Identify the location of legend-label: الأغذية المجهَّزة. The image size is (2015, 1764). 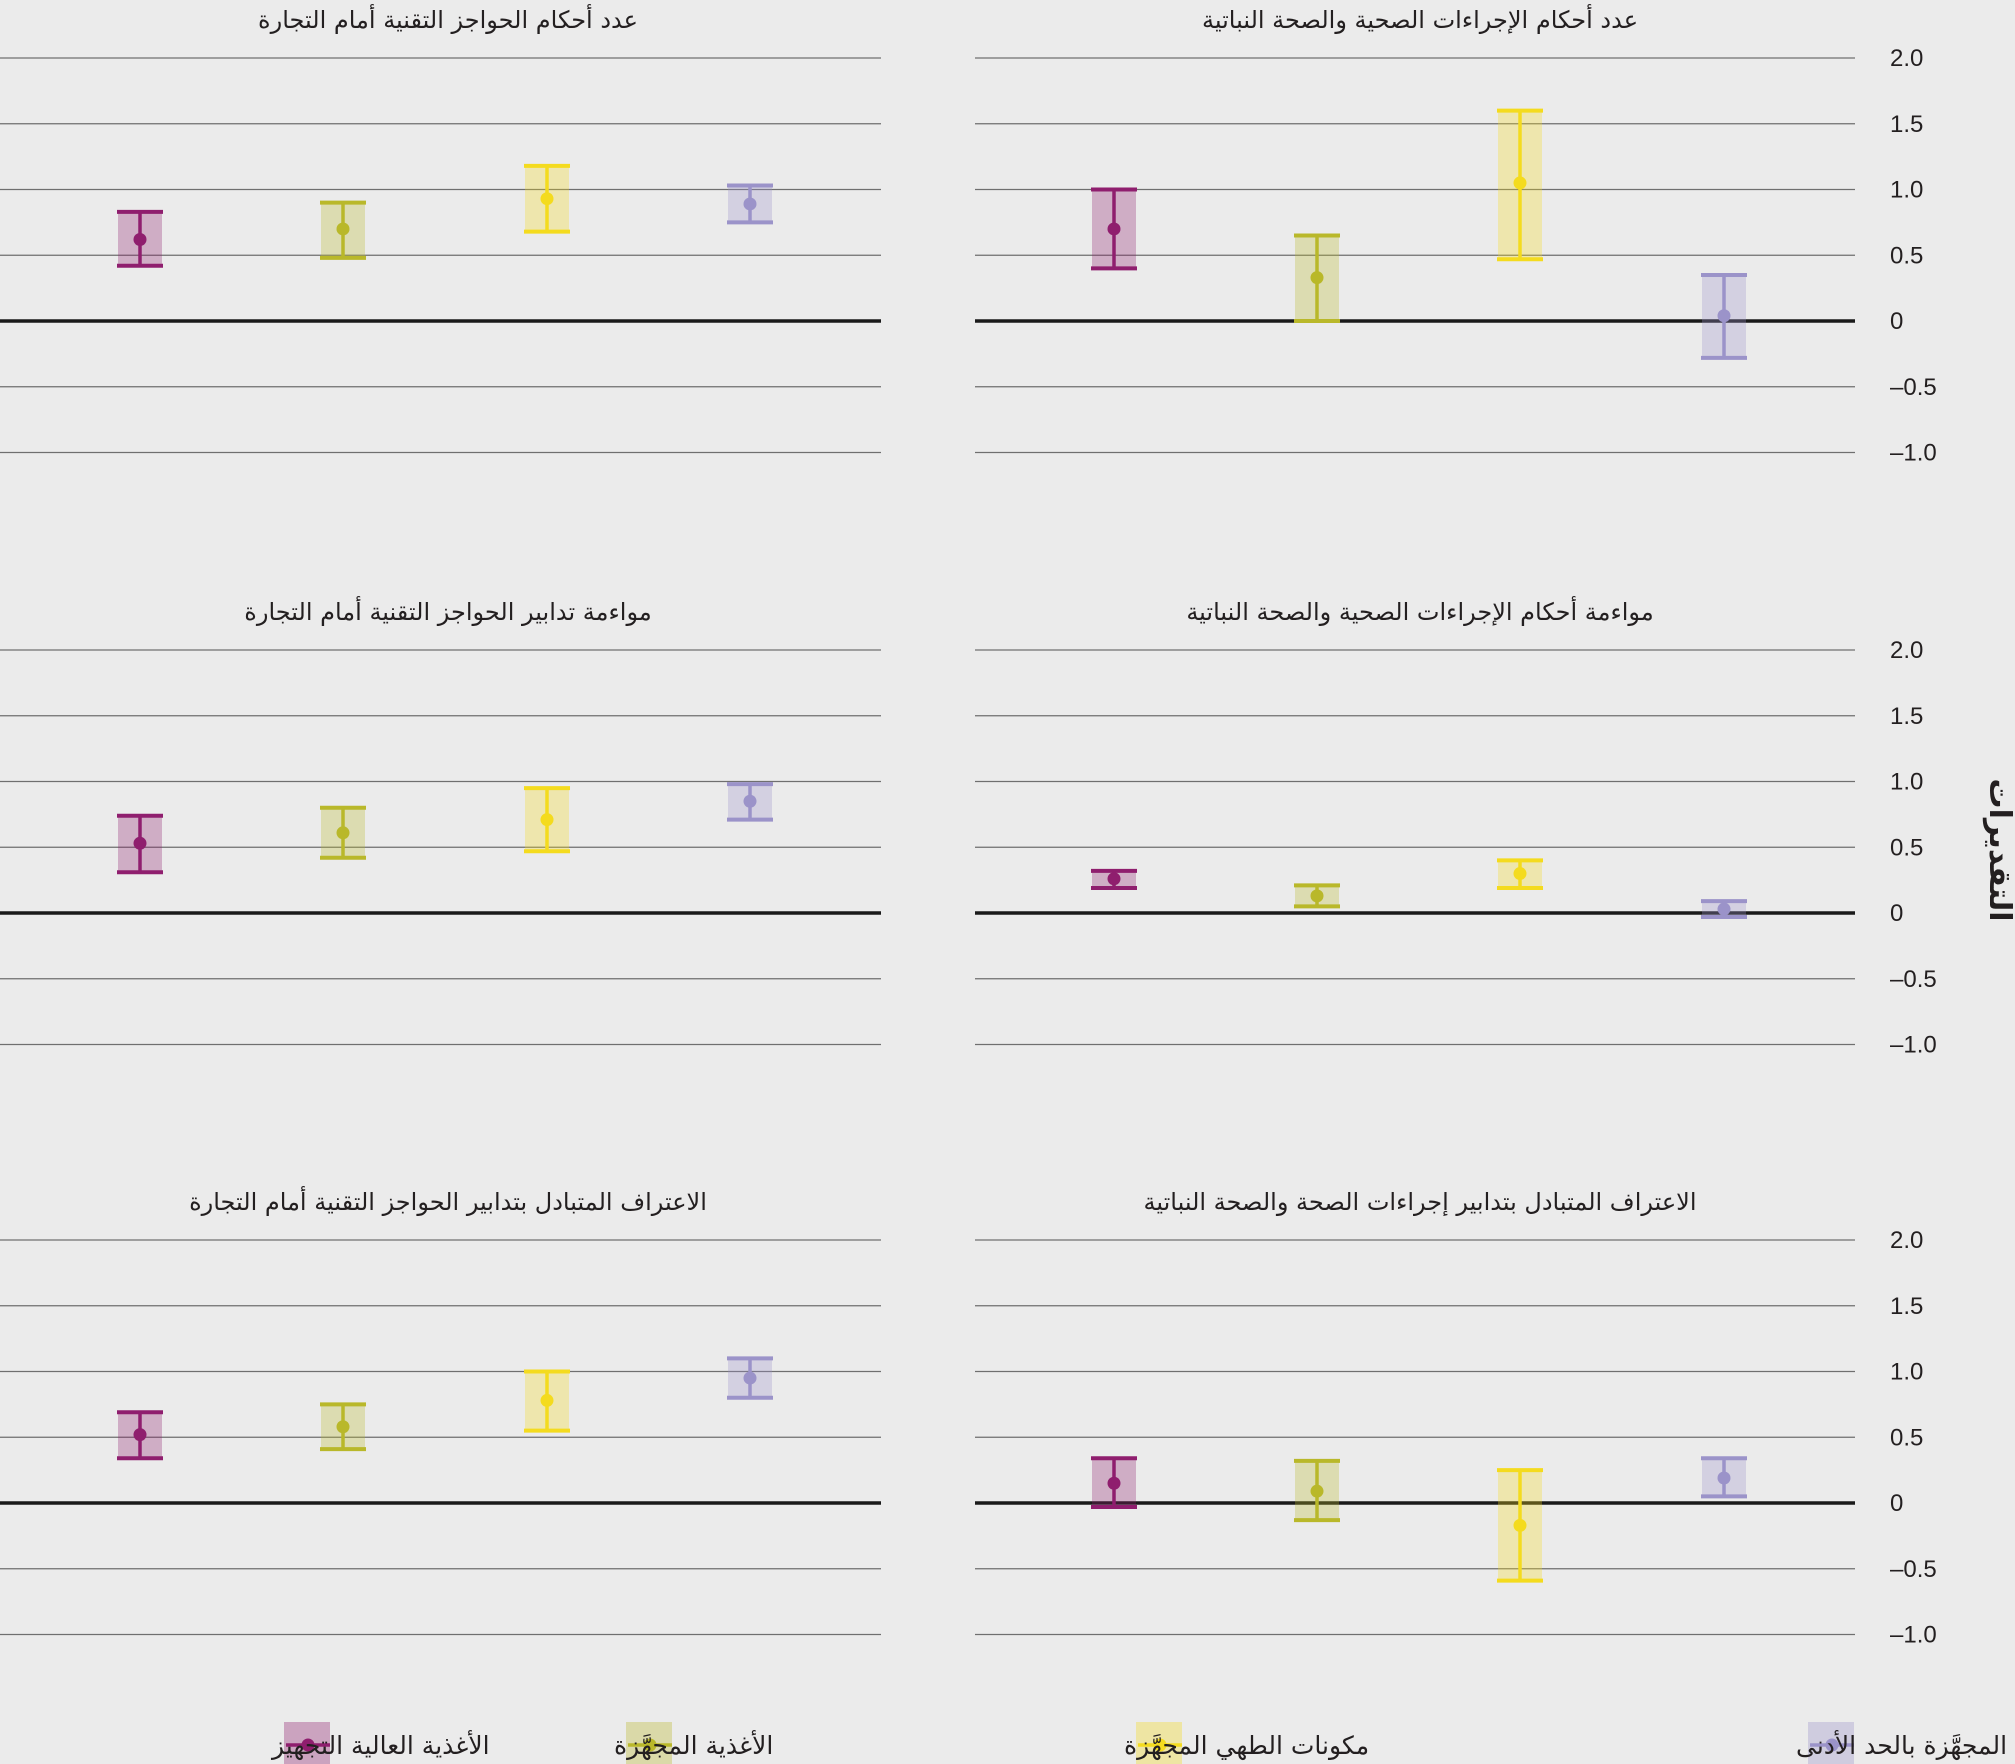
(693, 1745).